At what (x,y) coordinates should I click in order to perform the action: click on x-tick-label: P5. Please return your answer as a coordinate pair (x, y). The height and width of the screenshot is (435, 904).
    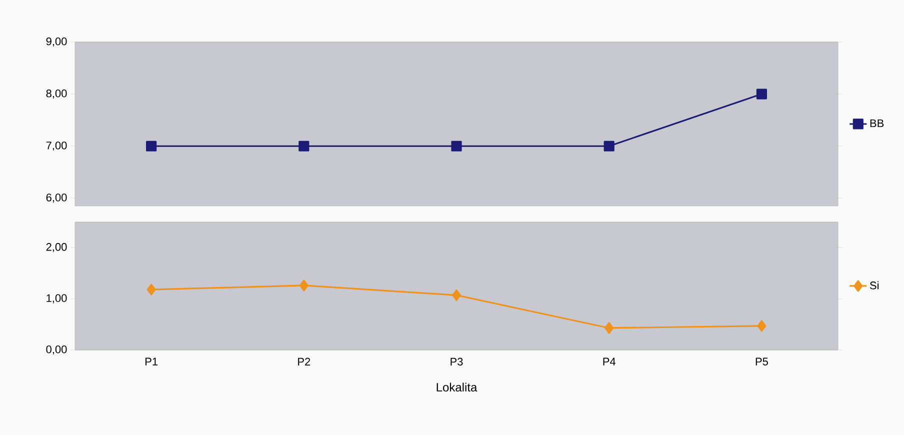
    Looking at the image, I should click on (762, 362).